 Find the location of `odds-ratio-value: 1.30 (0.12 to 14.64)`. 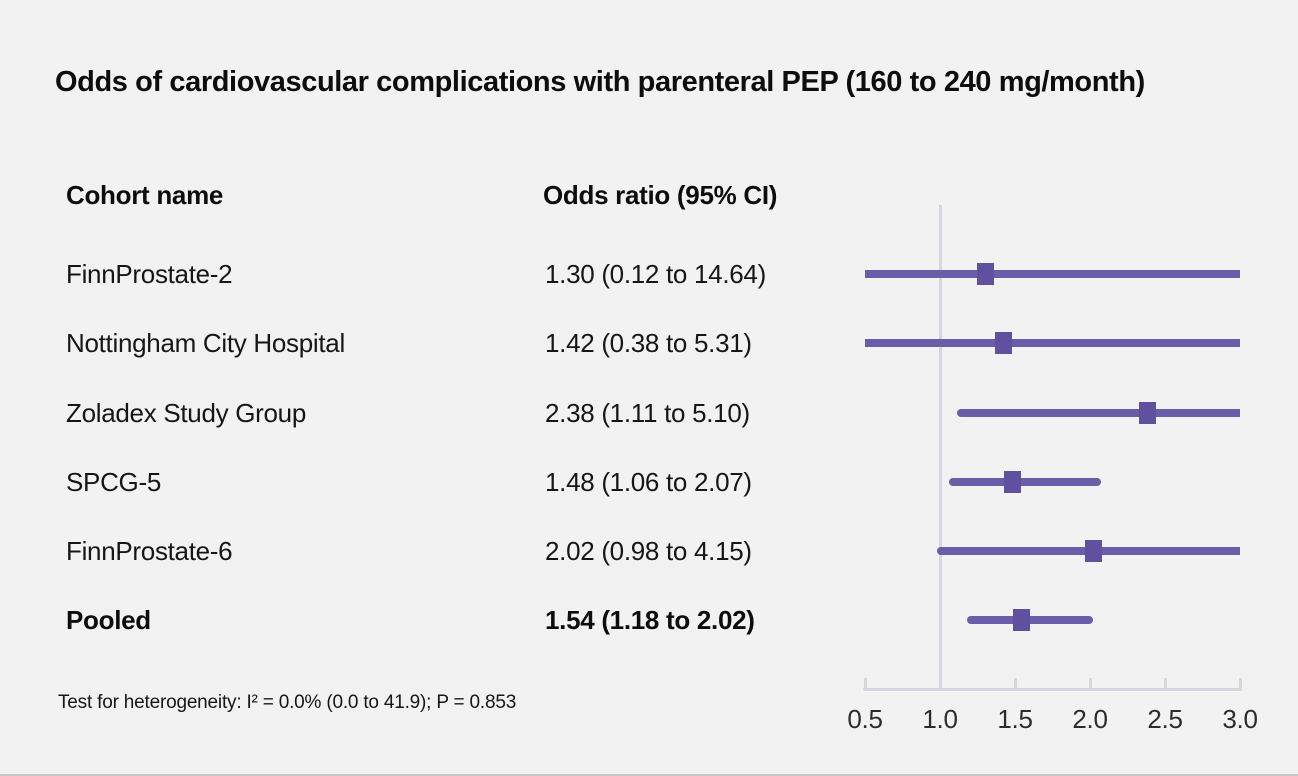

odds-ratio-value: 1.30 (0.12 to 14.64) is located at coordinates (655, 274).